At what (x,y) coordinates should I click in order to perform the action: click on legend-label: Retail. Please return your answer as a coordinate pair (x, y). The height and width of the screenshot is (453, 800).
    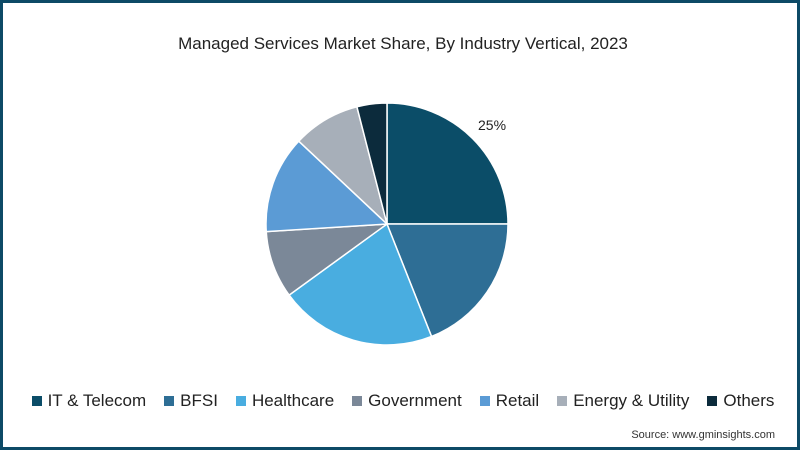
    Looking at the image, I should click on (517, 400).